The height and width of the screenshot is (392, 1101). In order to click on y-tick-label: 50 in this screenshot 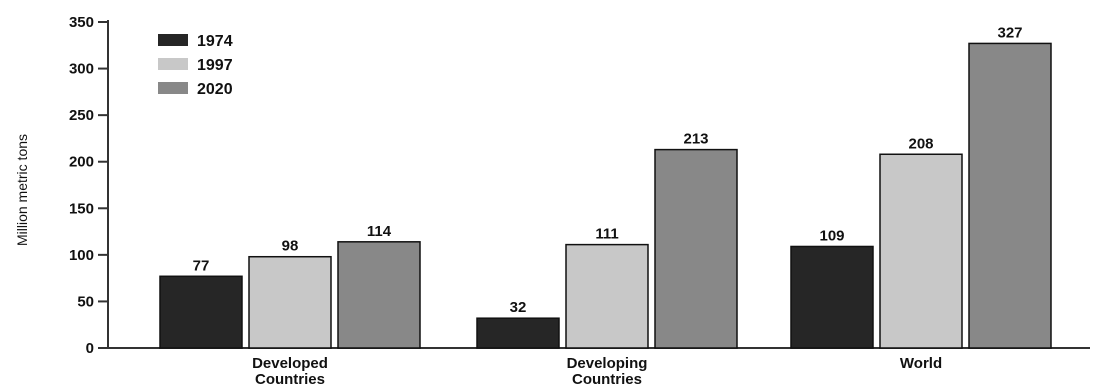, I will do `click(85, 301)`.